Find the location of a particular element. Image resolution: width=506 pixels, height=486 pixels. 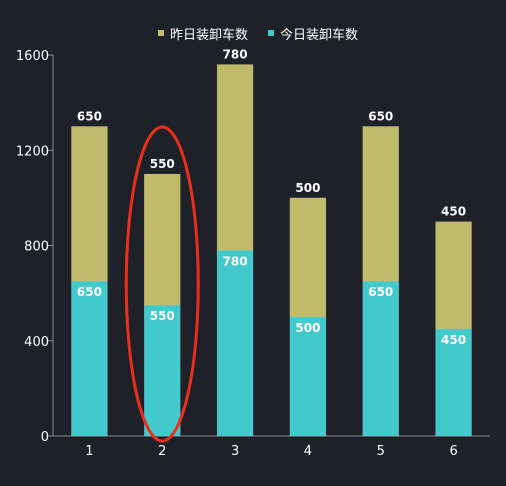

y-tick-label: 1200 is located at coordinates (32, 151).